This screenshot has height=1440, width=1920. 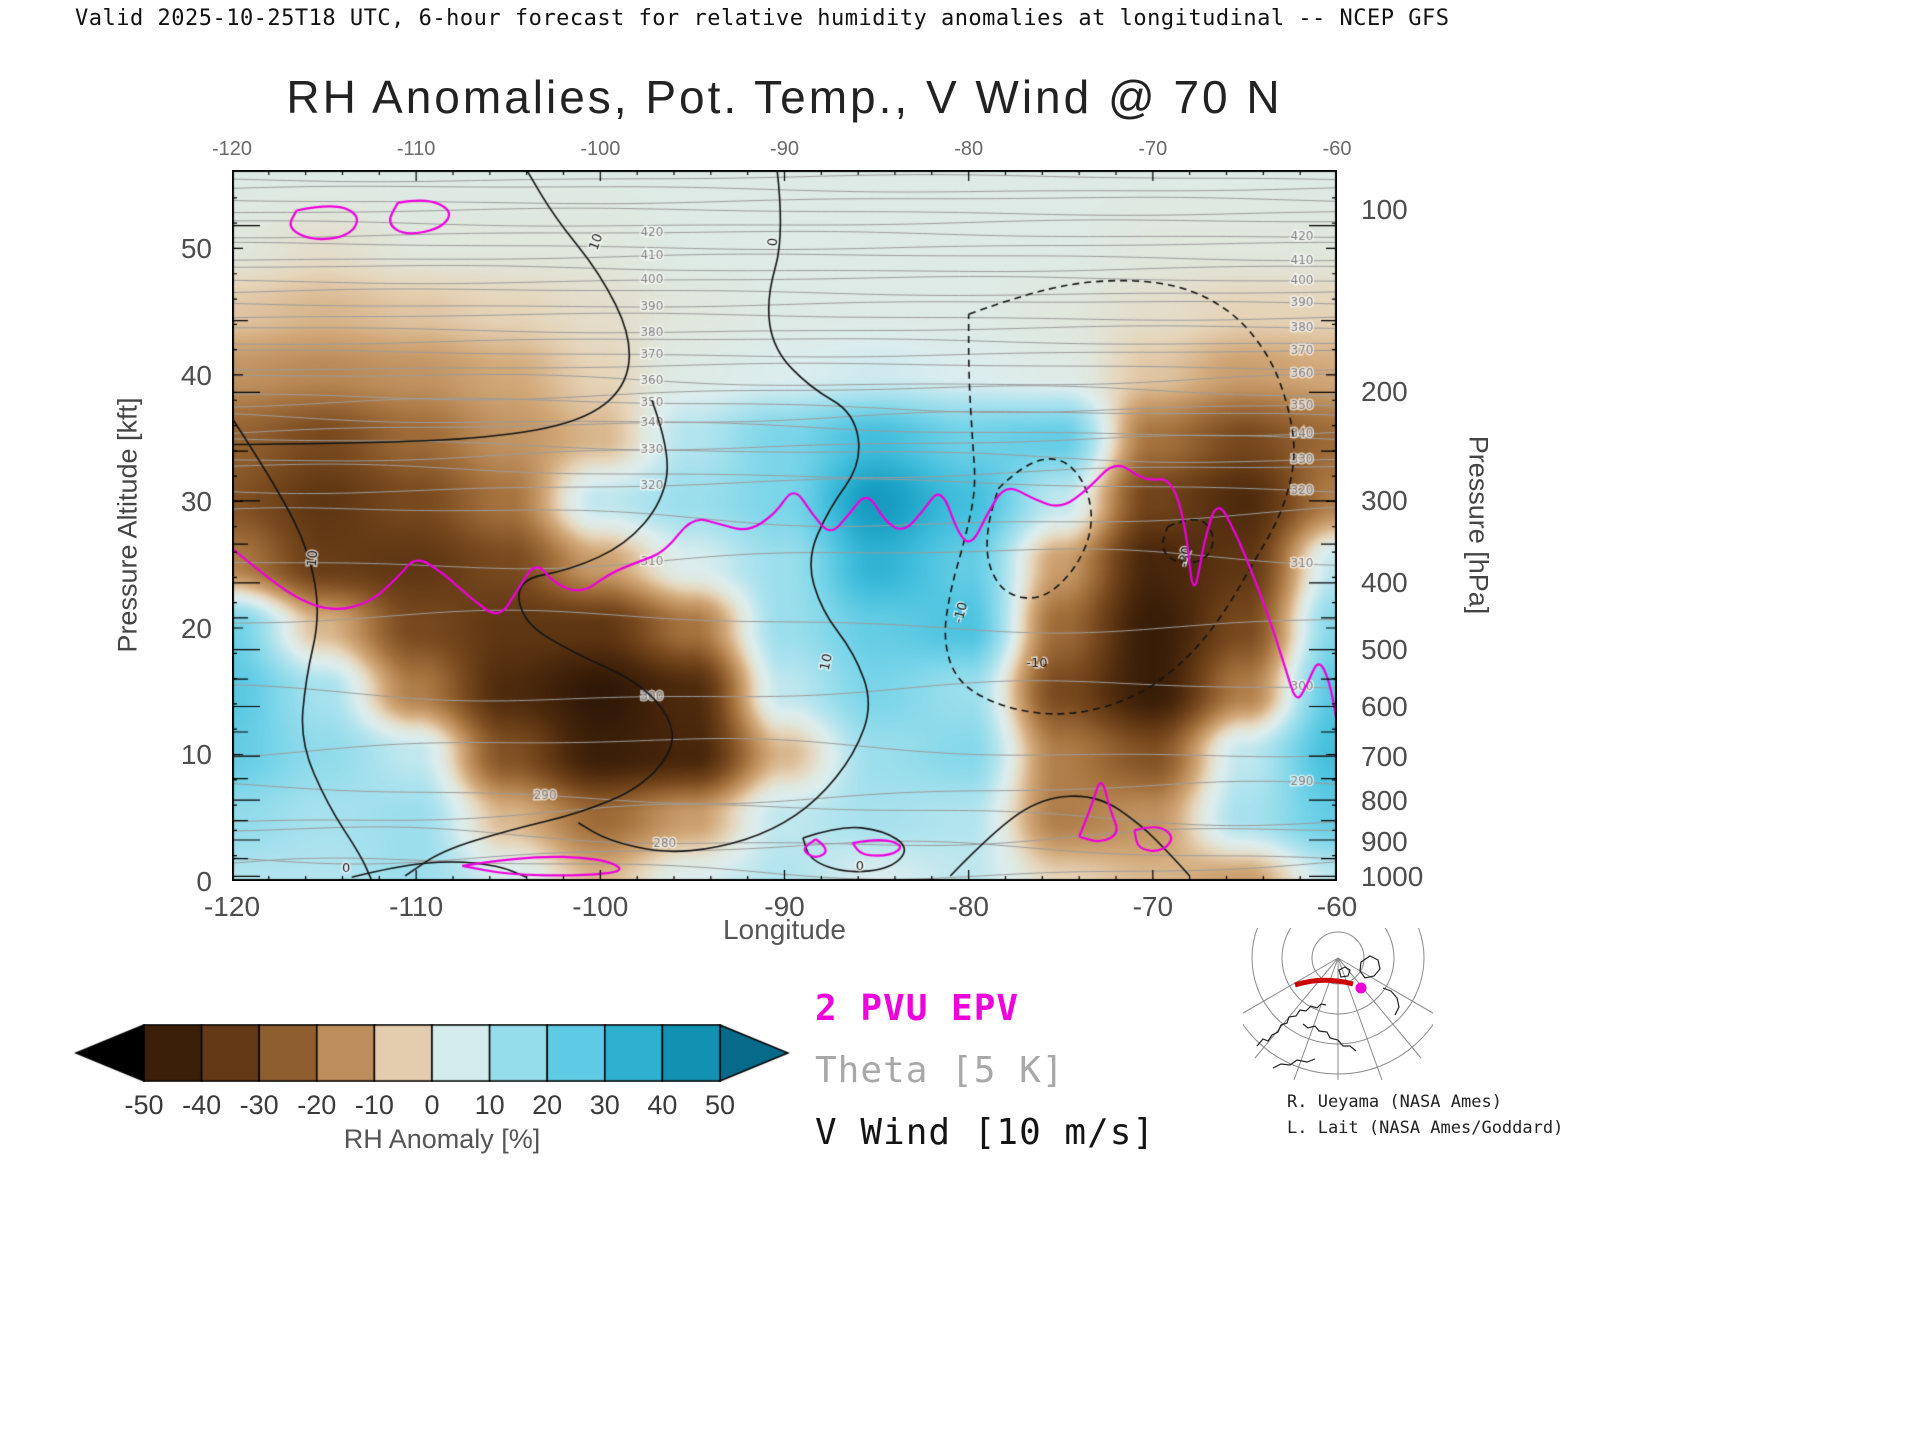 What do you see at coordinates (600, 149) in the screenshot?
I see `x-tick-label-top: -100` at bounding box center [600, 149].